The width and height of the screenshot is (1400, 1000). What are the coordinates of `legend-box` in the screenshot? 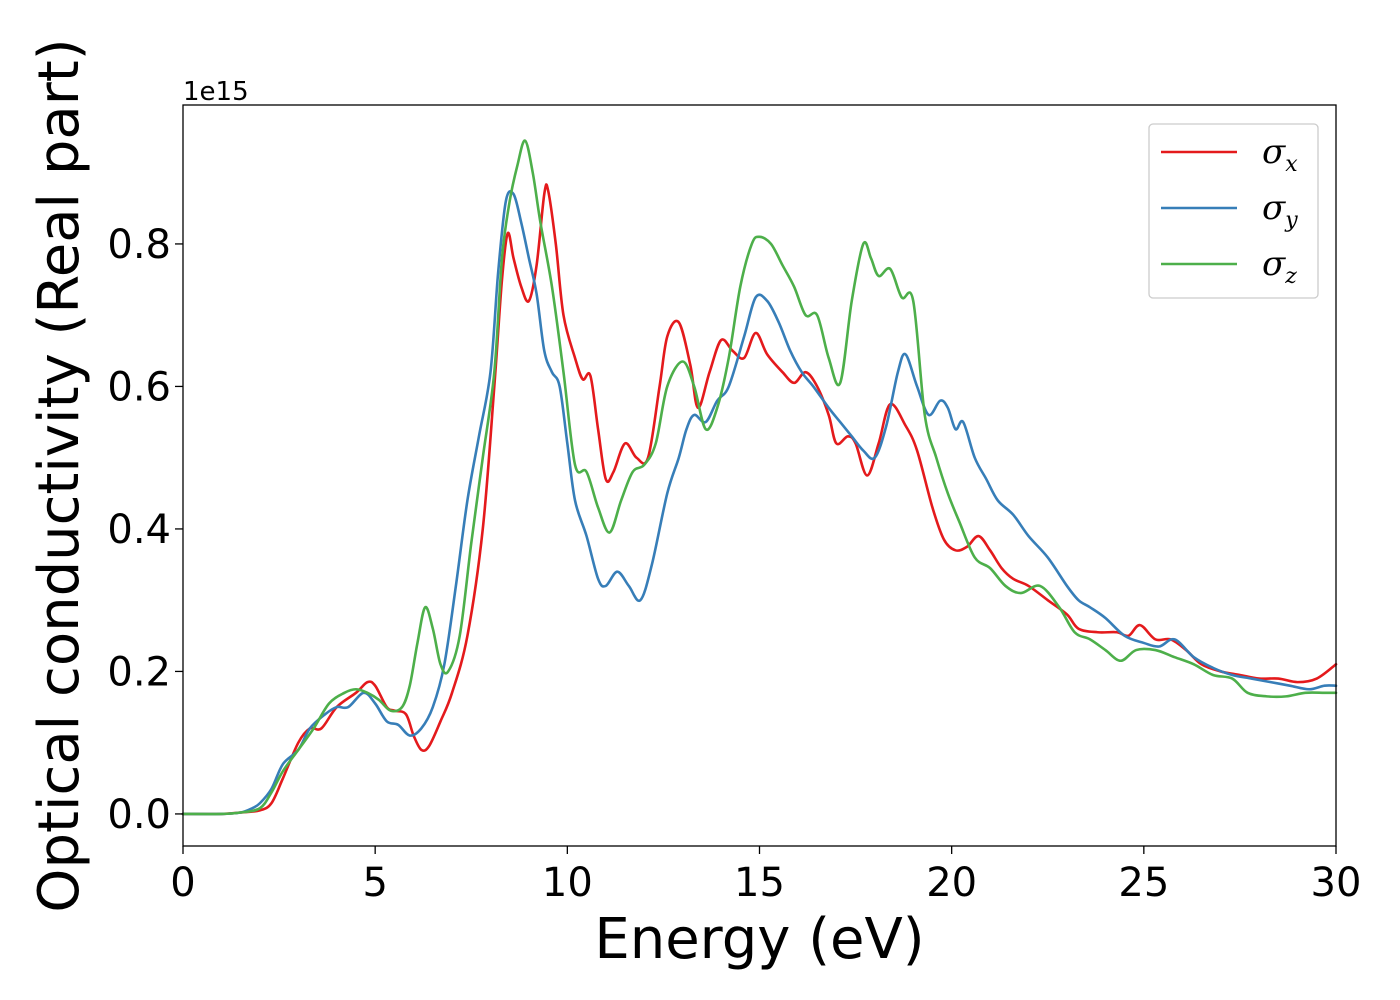 It's located at (1233, 211).